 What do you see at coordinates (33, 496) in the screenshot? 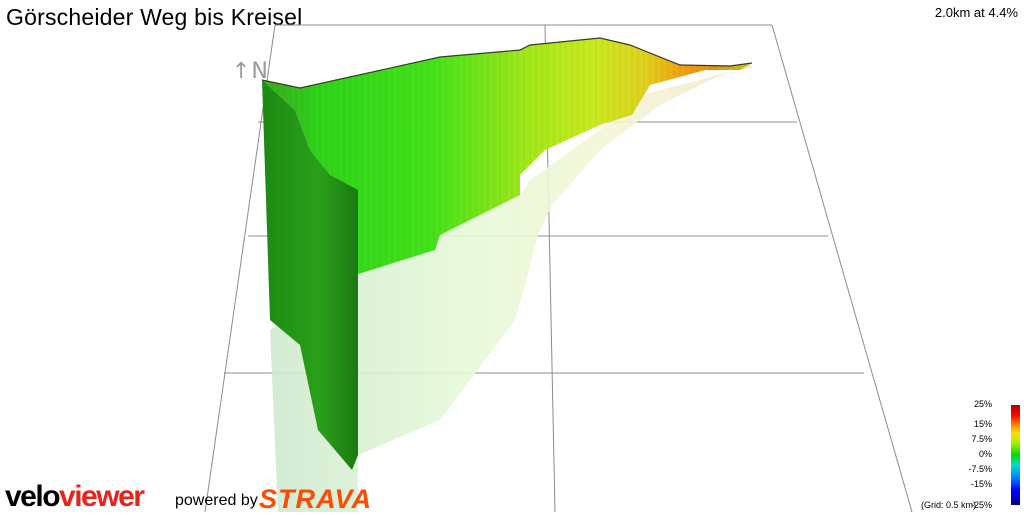
I see `logo-velo-text: velo` at bounding box center [33, 496].